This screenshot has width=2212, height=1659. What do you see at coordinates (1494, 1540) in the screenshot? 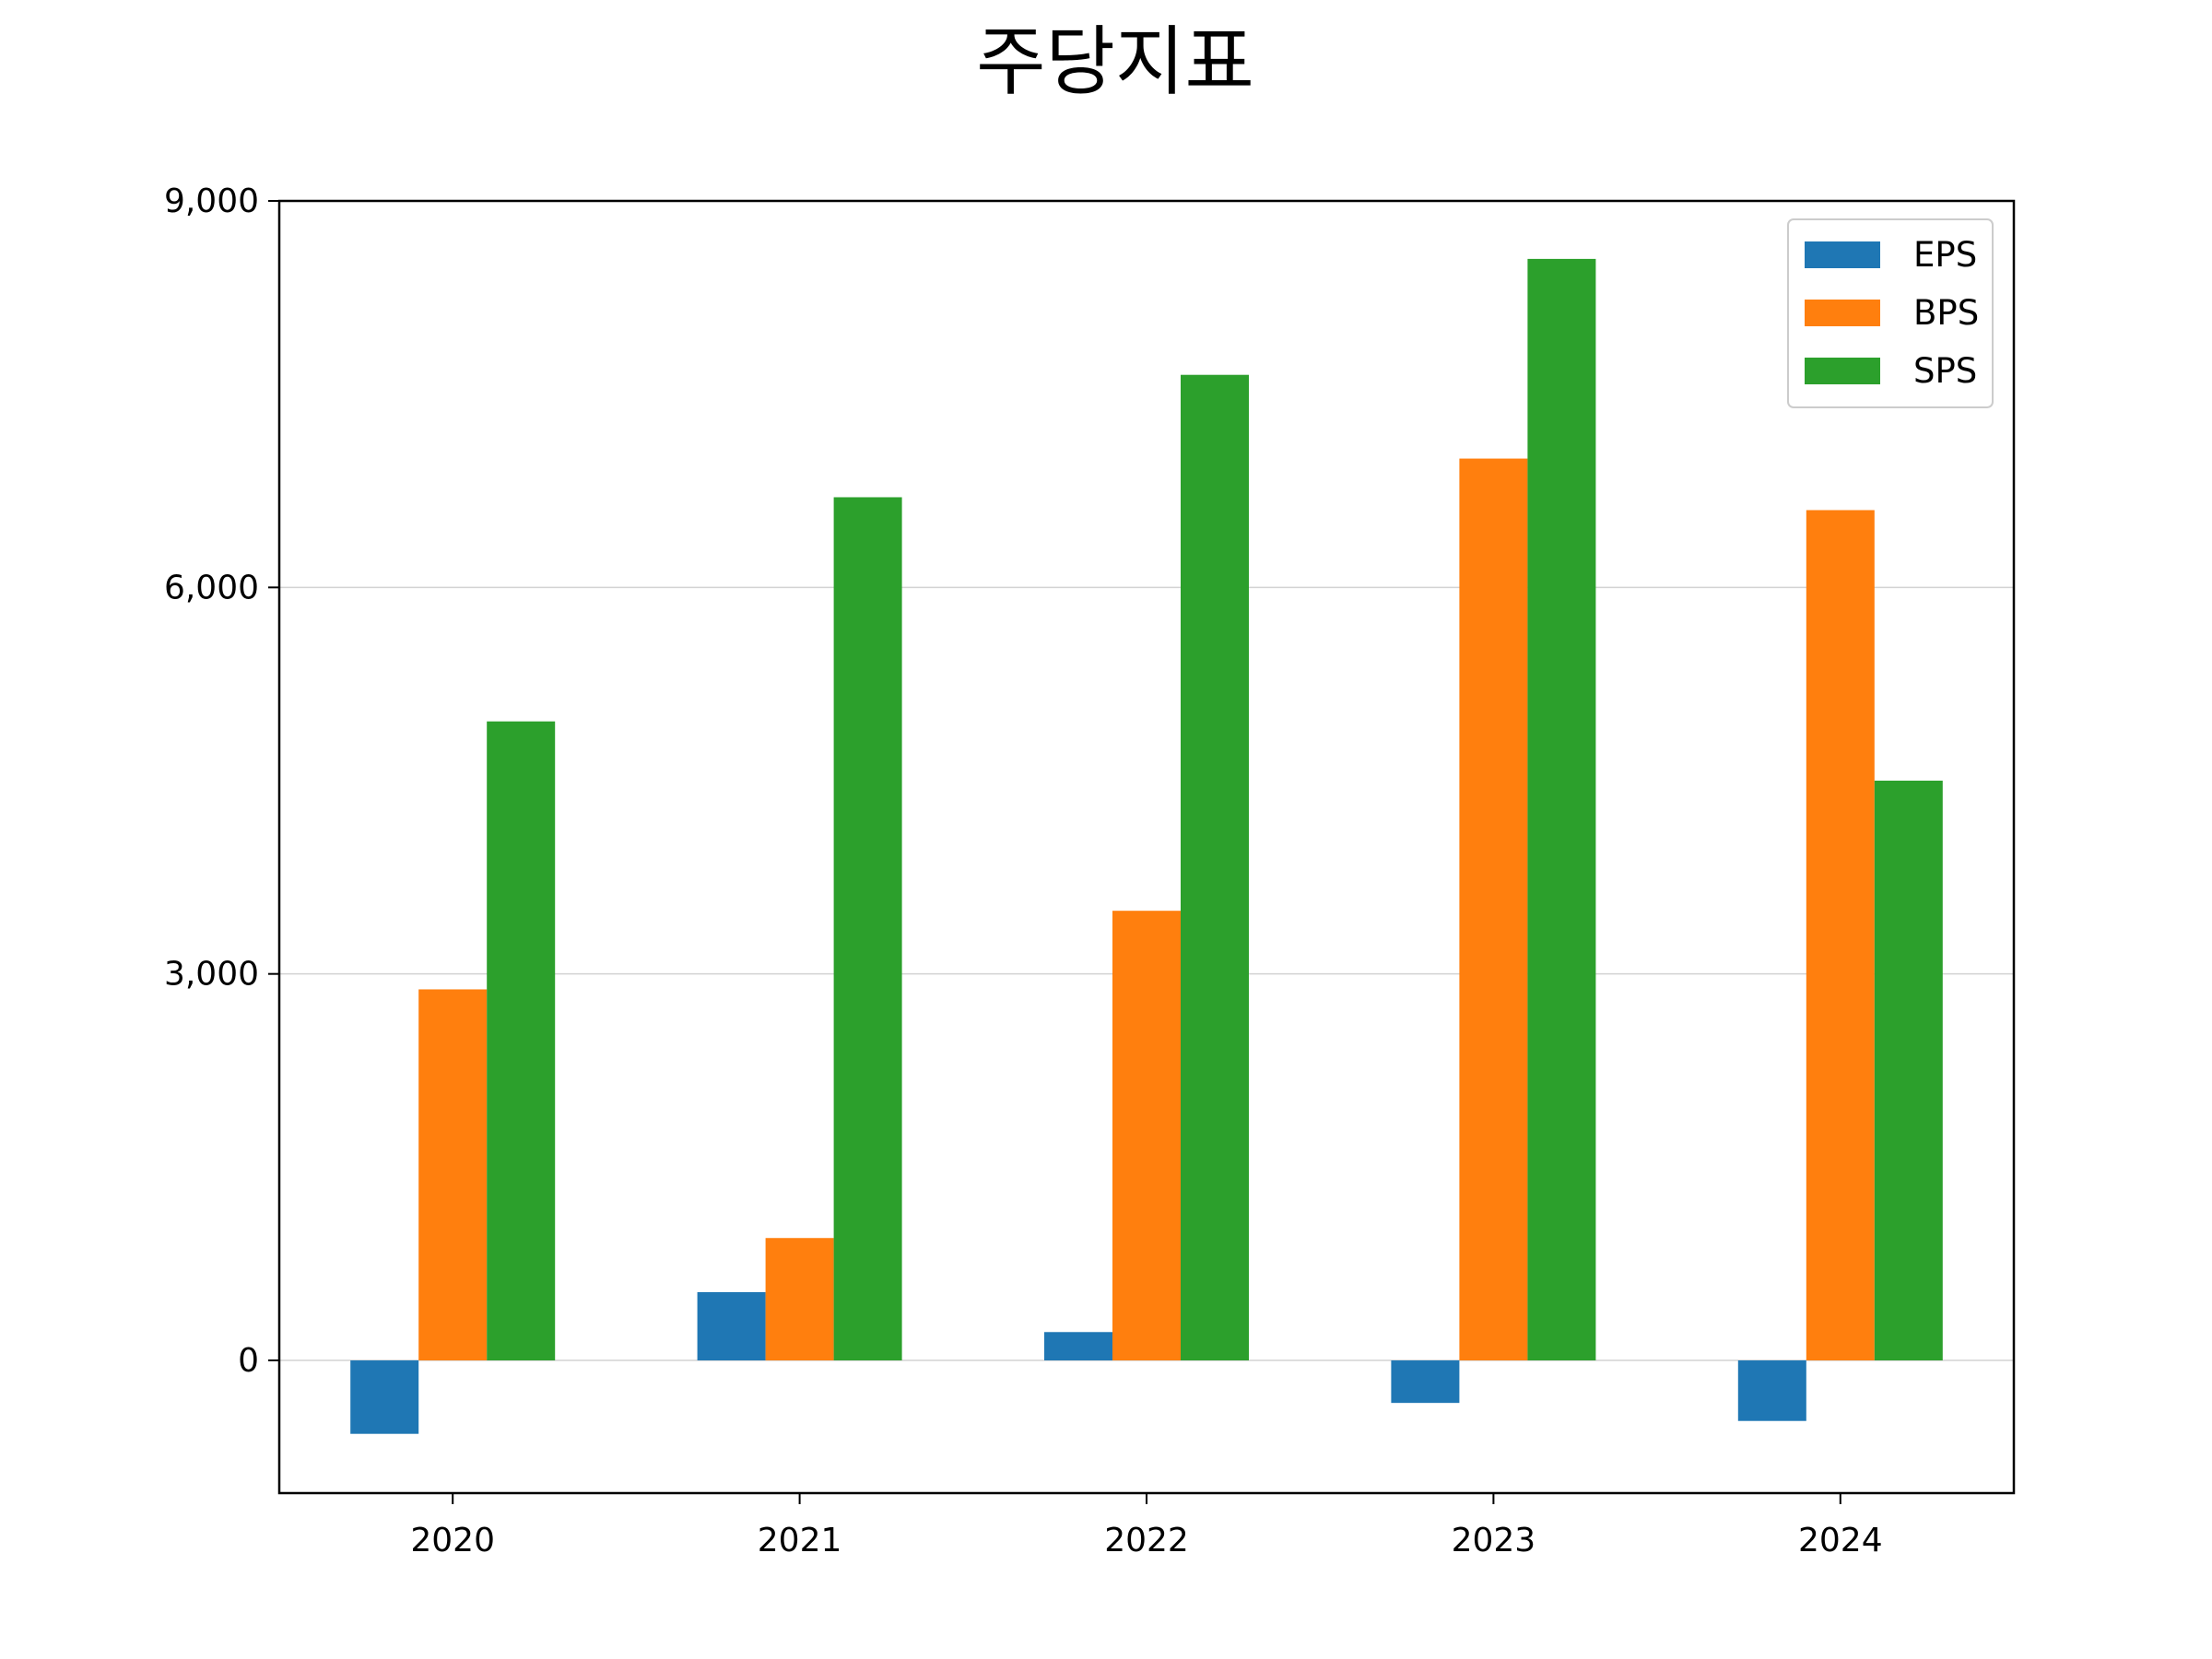
I see `x-tick-label: 2023` at bounding box center [1494, 1540].